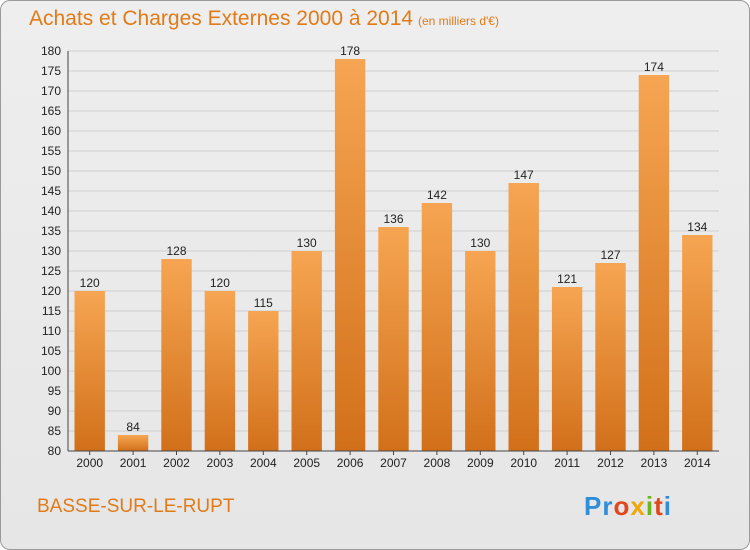 The image size is (750, 550). Describe the element at coordinates (306, 463) in the screenshot. I see `x-tick-label: 2005` at that location.